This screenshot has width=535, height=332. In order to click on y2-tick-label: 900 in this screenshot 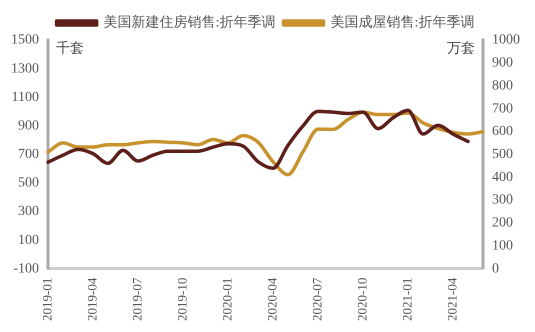, I will do `click(502, 63)`.